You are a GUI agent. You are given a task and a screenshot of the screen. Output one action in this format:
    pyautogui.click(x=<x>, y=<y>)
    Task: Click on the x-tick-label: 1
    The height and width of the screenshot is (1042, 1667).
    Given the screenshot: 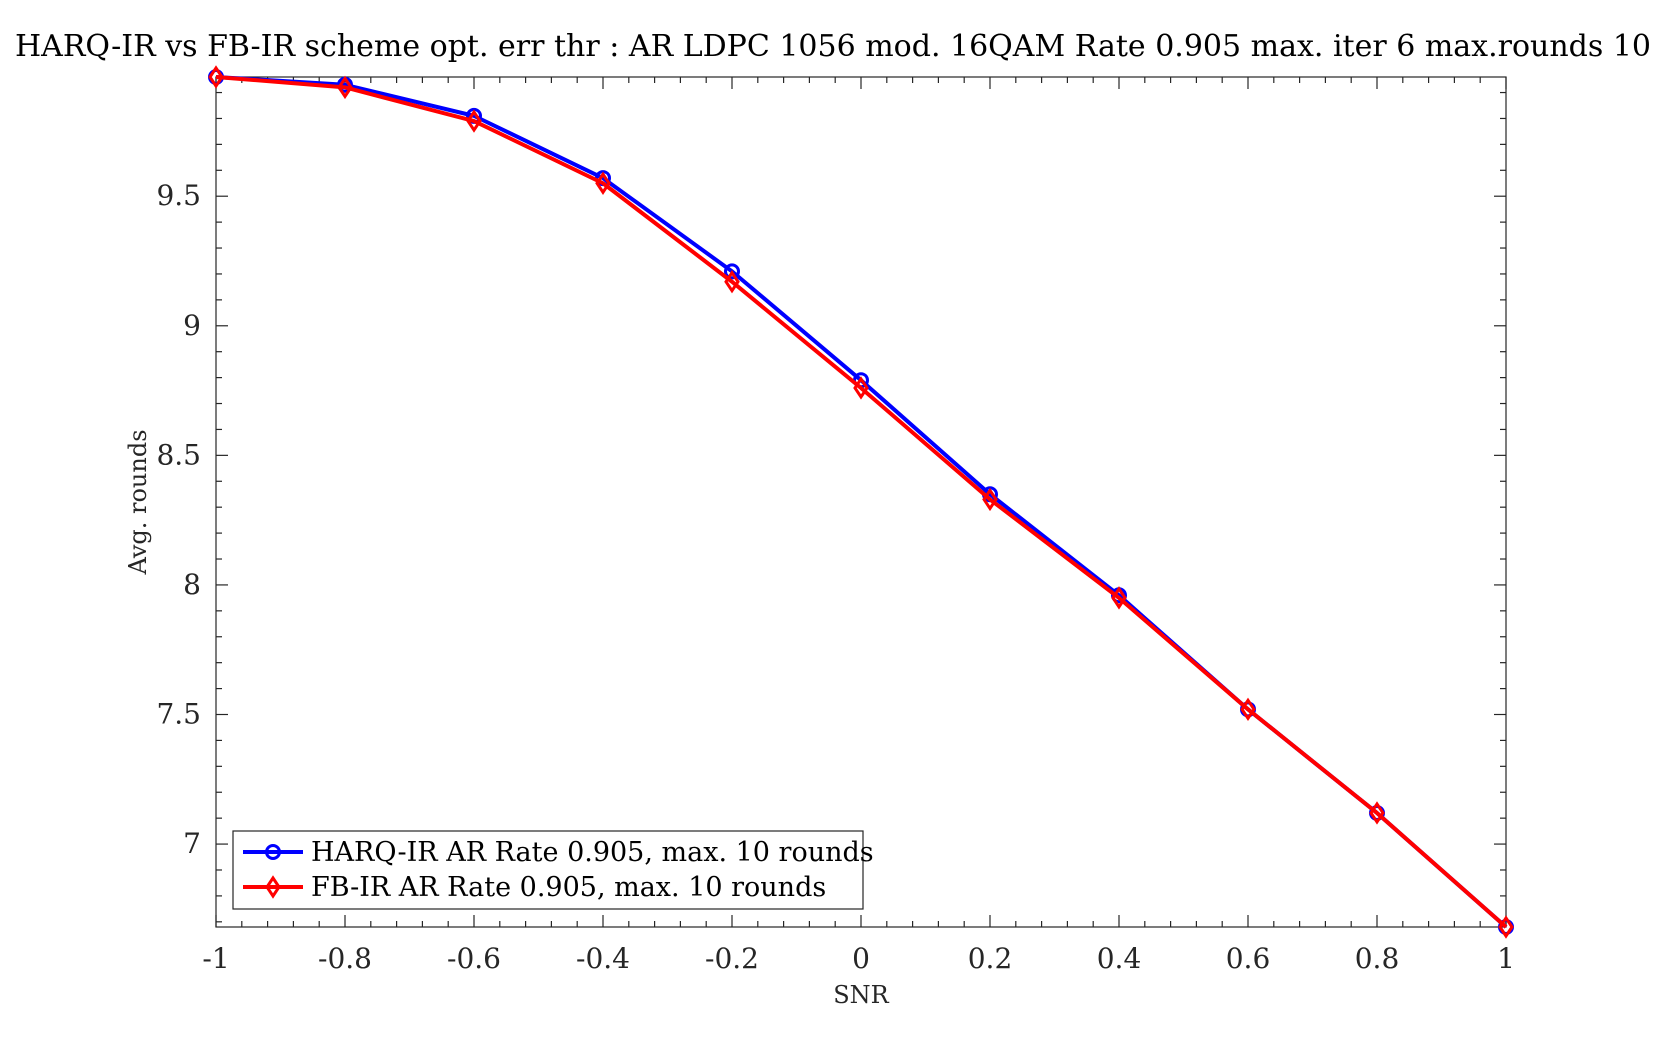 What is the action you would take?
    pyautogui.click(x=1506, y=958)
    